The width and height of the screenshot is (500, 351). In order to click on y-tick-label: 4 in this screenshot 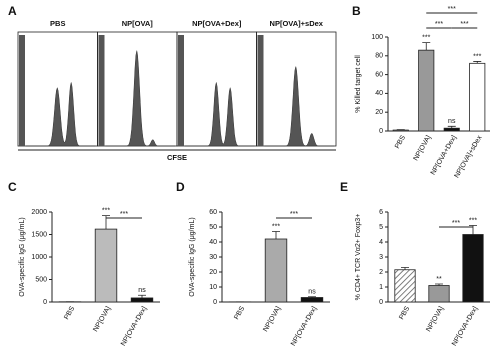, I will do `click(381, 242)`.